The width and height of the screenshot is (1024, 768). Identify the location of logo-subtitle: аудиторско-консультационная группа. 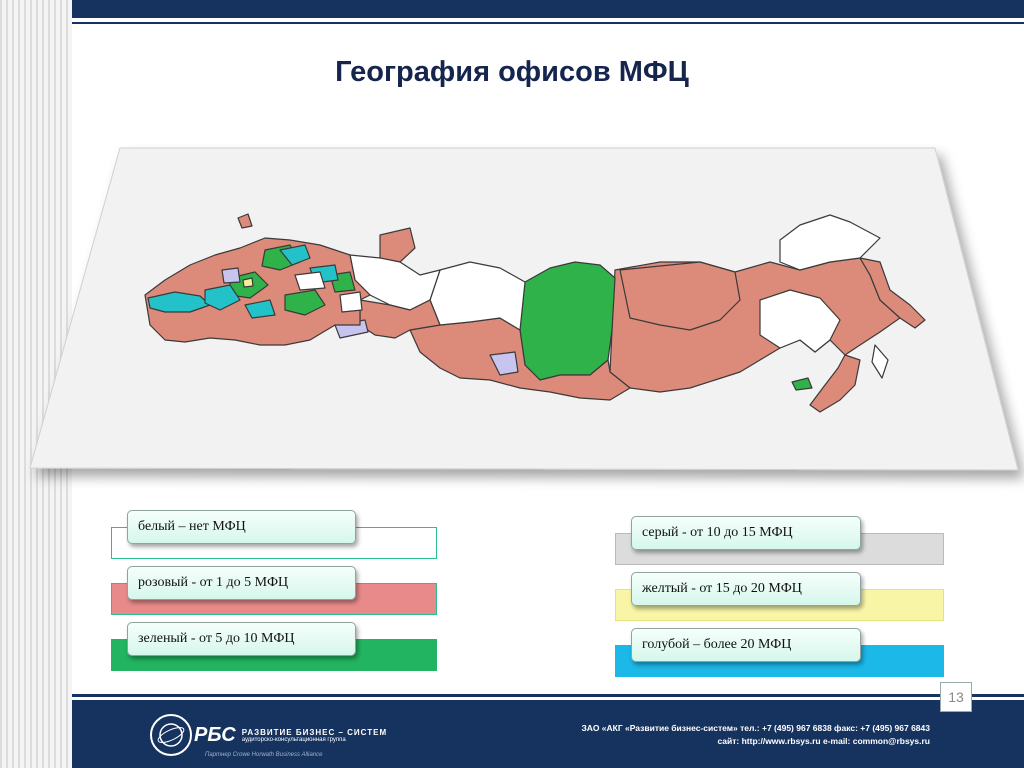
(293, 739).